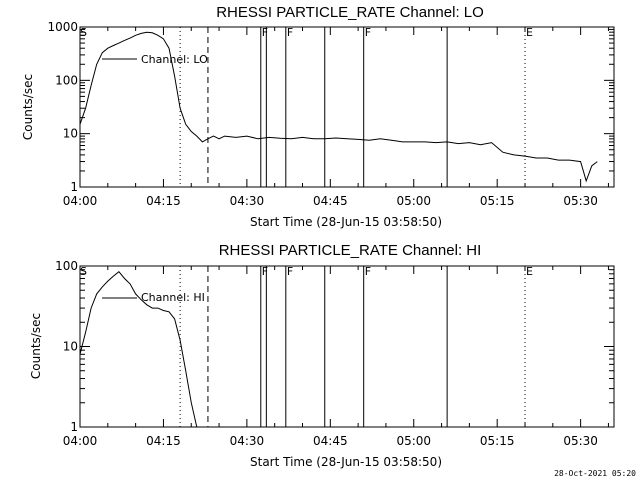 This screenshot has height=480, width=640. What do you see at coordinates (66, 80) in the screenshot?
I see `y-tick-label-lo: 100` at bounding box center [66, 80].